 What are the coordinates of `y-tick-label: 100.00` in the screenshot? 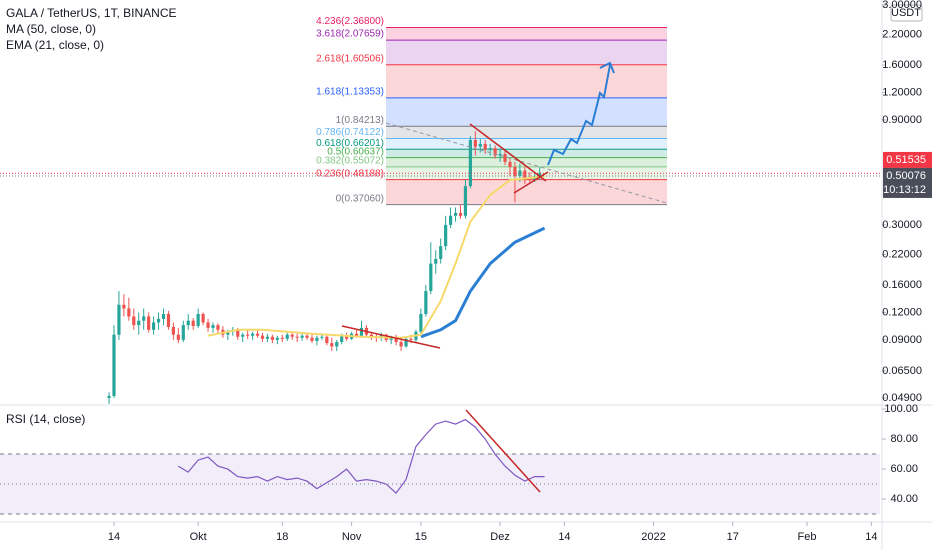 It's located at (901, 409).